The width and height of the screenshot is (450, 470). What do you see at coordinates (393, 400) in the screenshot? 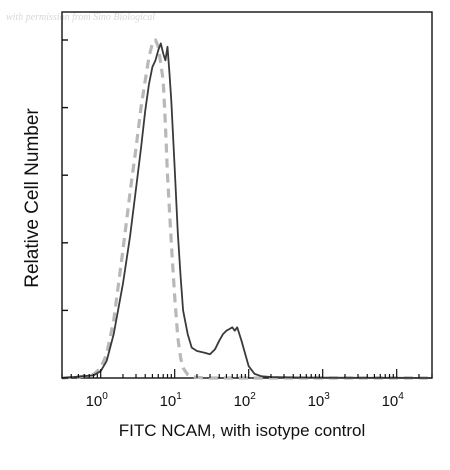
I see `x-tick-label: 10⁴` at bounding box center [393, 400].